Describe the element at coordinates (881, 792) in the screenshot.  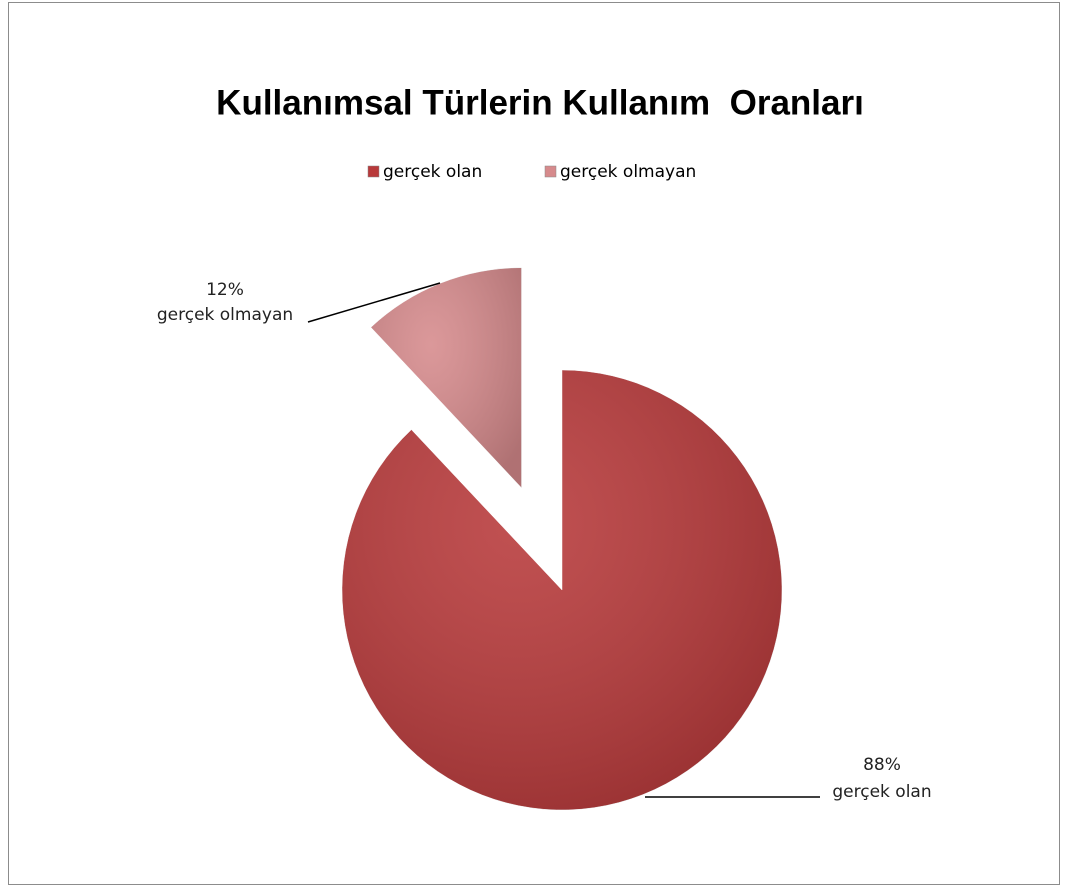
I see `category-label: gerçek olan` at that location.